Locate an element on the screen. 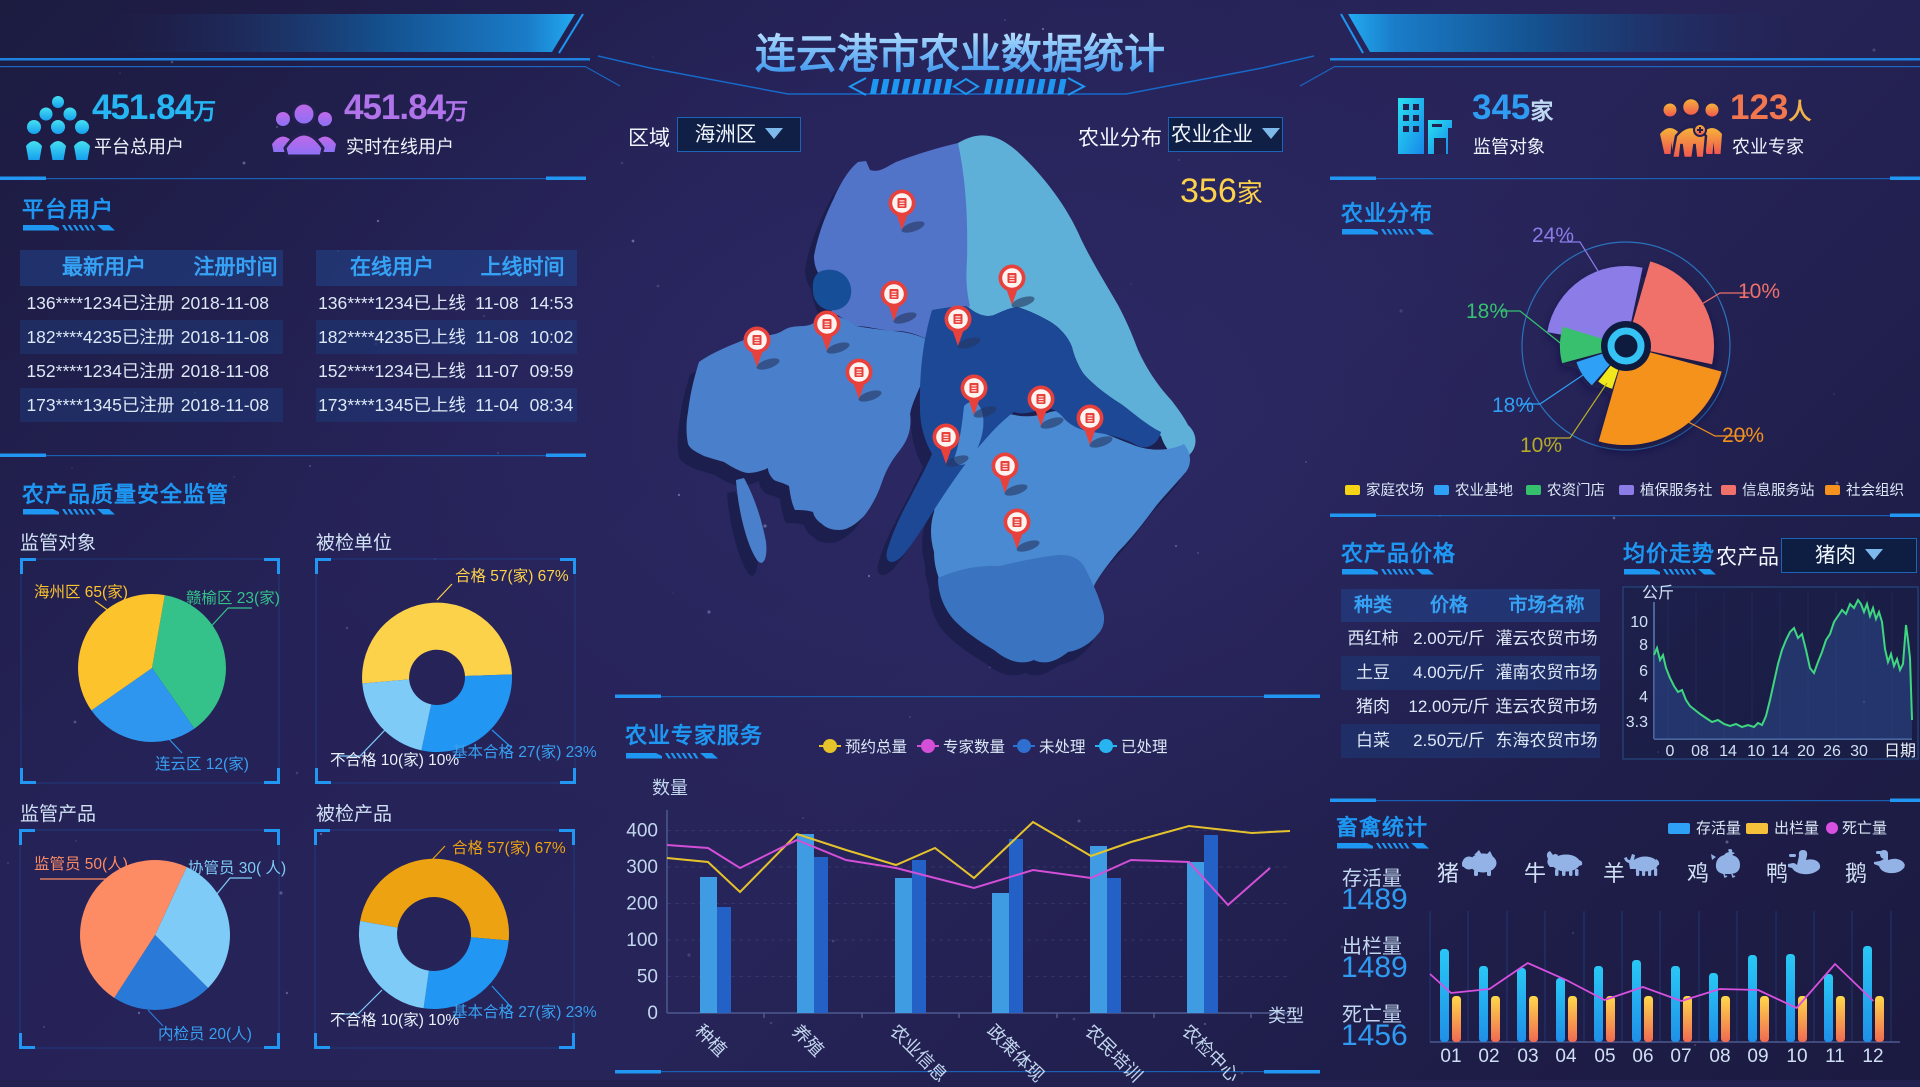 The height and width of the screenshot is (1087, 1920). svg-text: 400 is located at coordinates (642, 831).